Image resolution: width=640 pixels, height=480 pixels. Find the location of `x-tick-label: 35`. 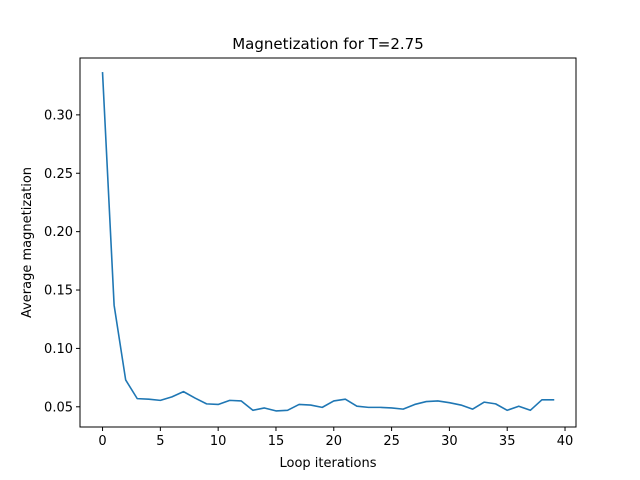

x-tick-label: 35 is located at coordinates (507, 441).